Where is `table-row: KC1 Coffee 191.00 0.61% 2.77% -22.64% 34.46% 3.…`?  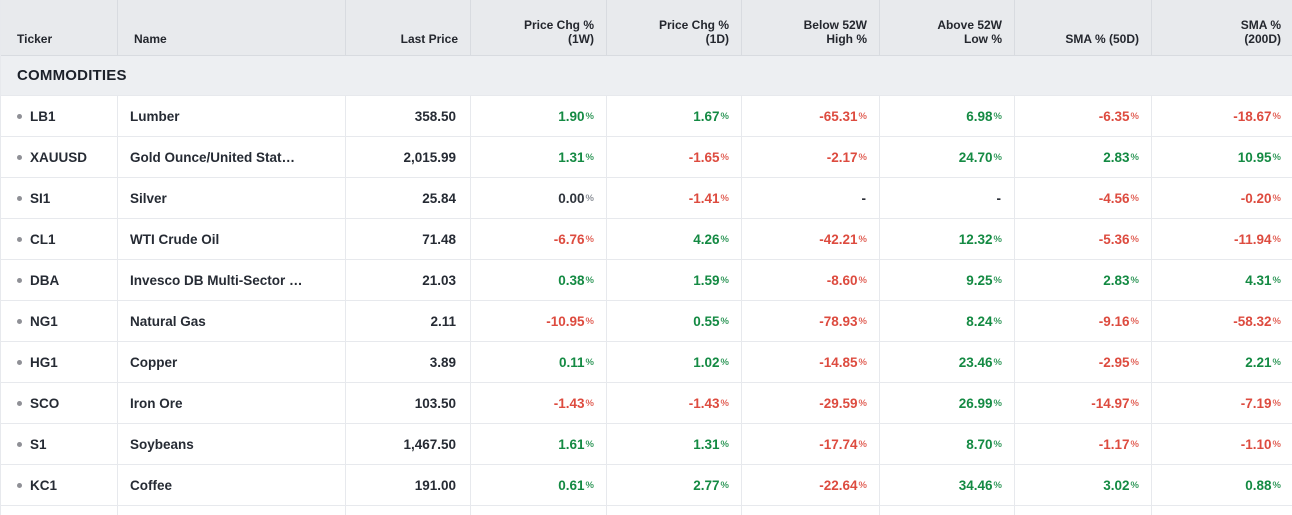 table-row: KC1 Coffee 191.00 0.61% 2.77% -22.64% 34.46% 3.… is located at coordinates (646, 485).